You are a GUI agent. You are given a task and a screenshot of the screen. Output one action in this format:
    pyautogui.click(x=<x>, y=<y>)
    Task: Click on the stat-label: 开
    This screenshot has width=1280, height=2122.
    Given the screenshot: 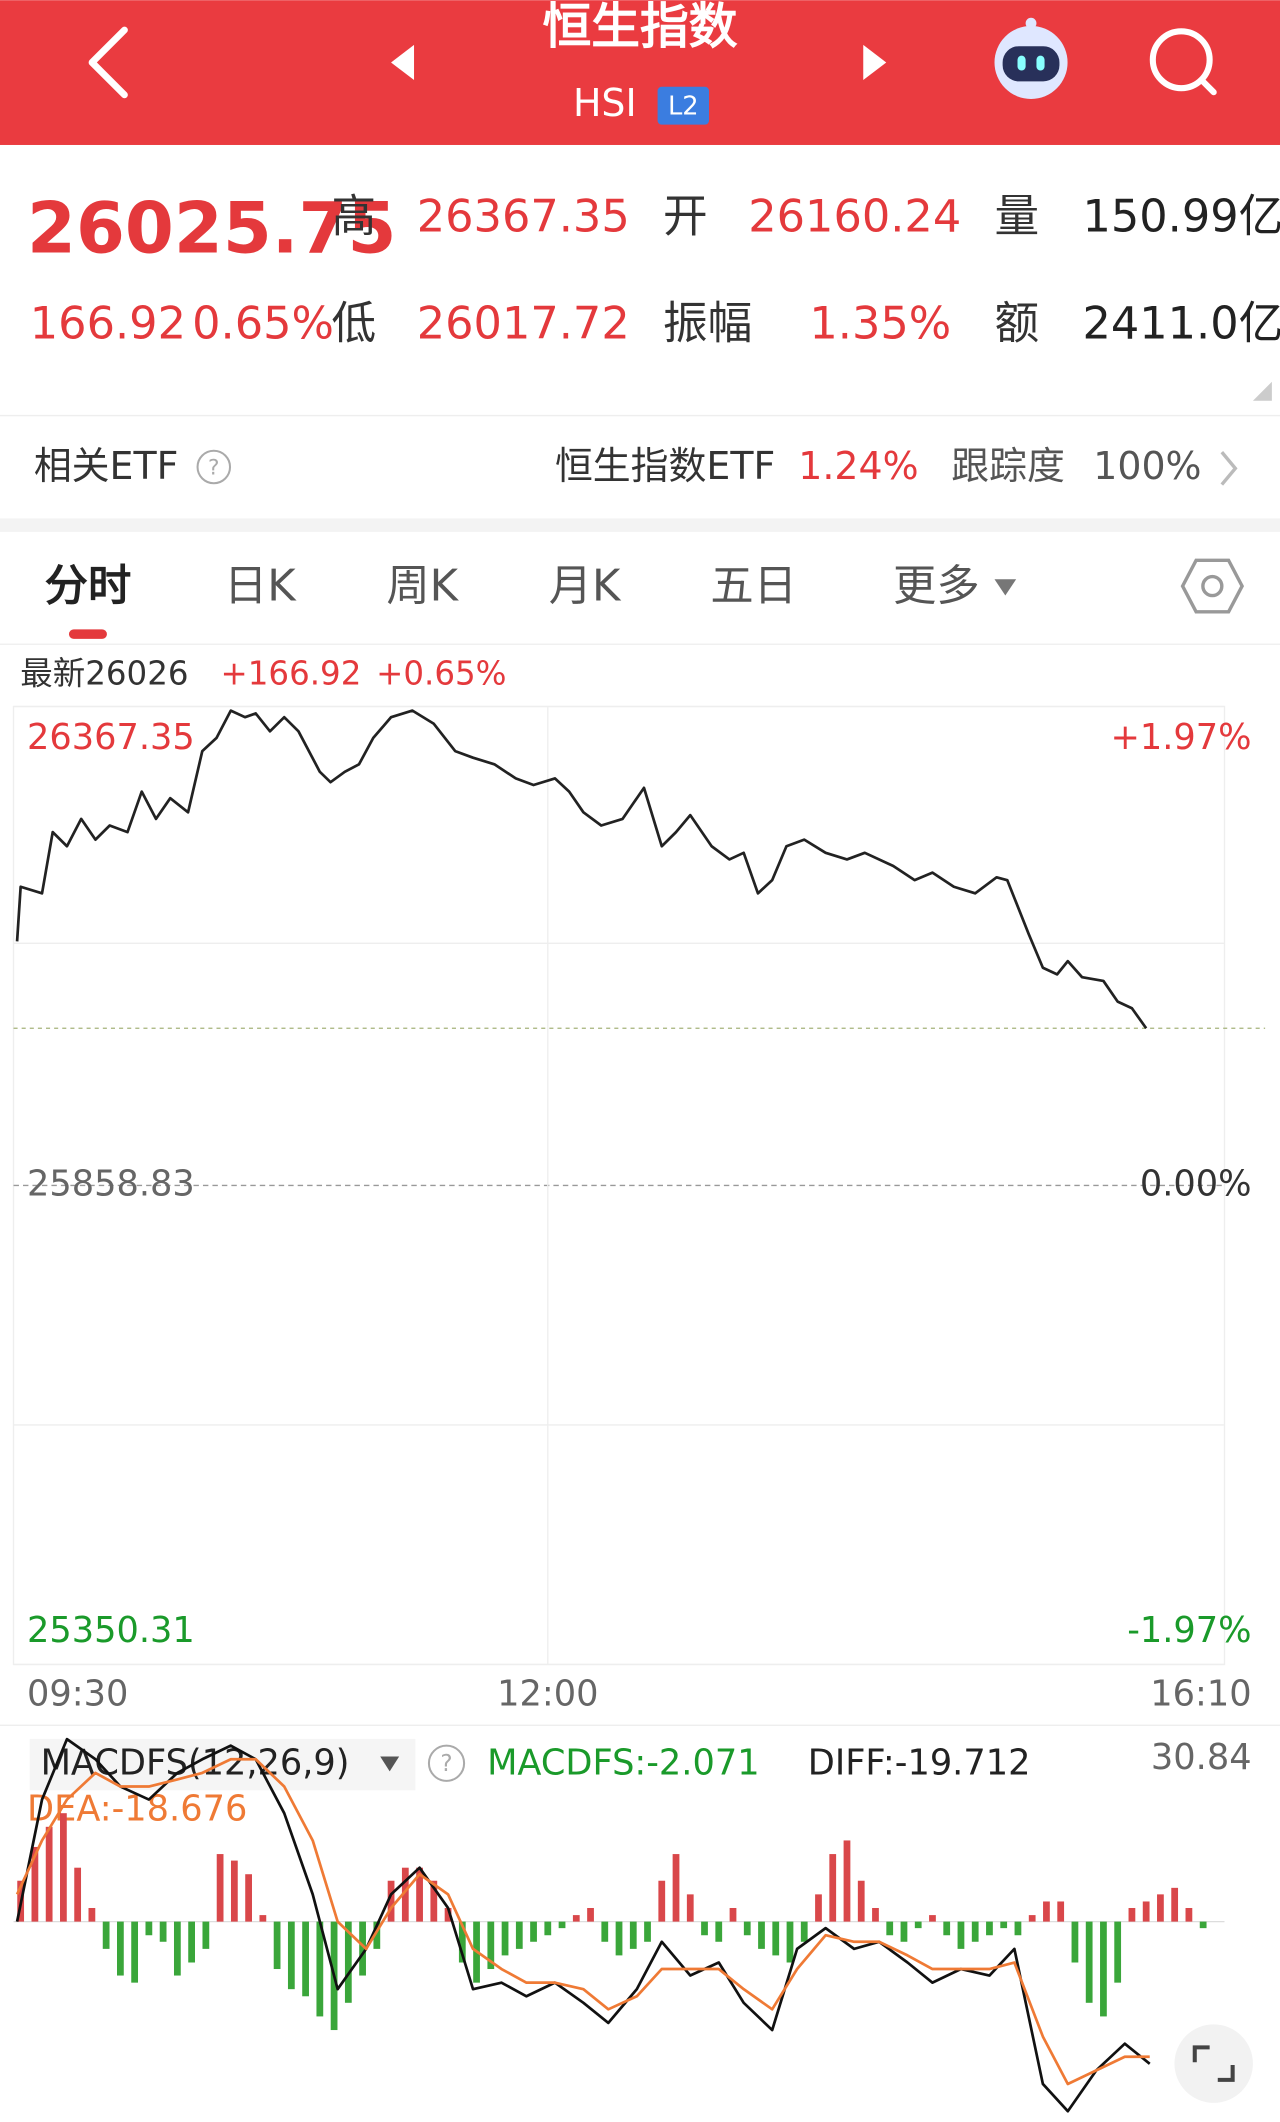 What is the action you would take?
    pyautogui.click(x=685, y=216)
    